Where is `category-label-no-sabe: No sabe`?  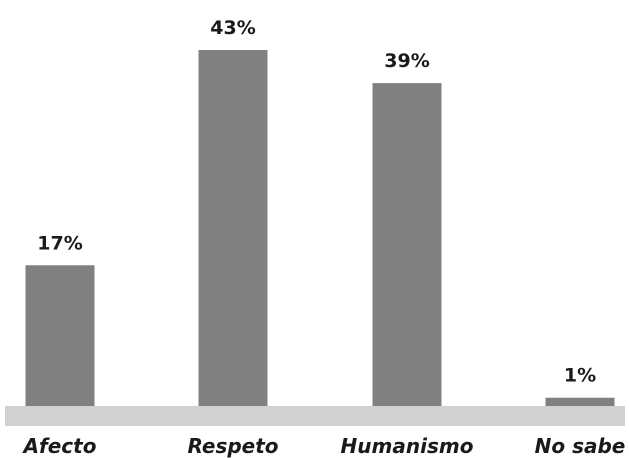
category-label-no-sabe: No sabe is located at coordinates (580, 446).